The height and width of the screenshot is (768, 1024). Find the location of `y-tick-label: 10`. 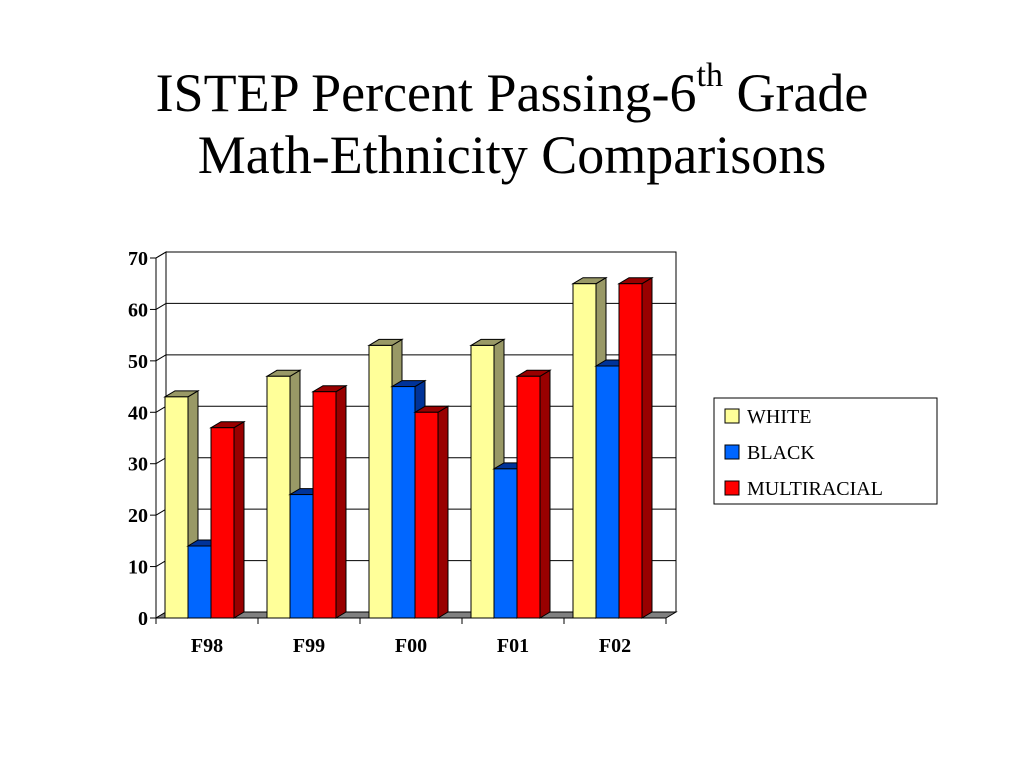

y-tick-label: 10 is located at coordinates (138, 568).